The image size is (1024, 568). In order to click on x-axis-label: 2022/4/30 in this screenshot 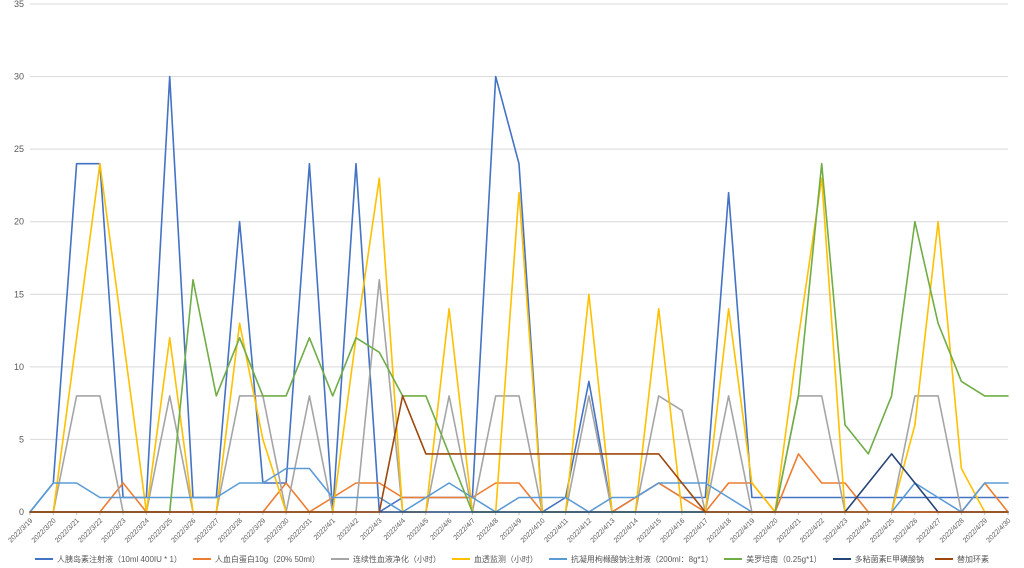, I will do `click(998, 530)`.